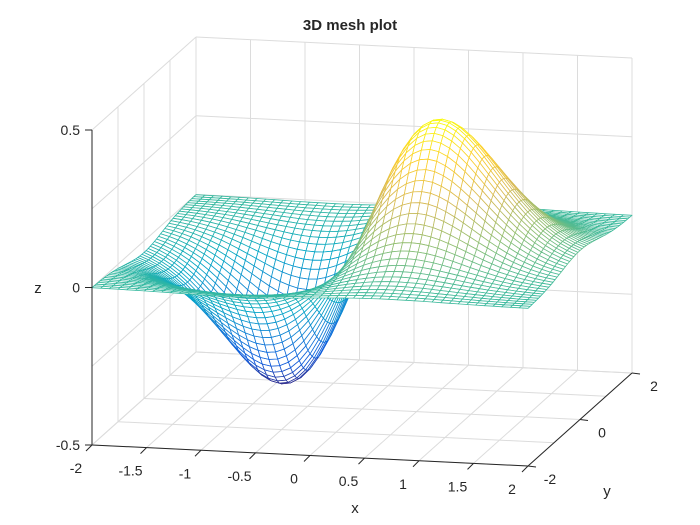 The image size is (700, 525). I want to click on z-axis-label: z, so click(38, 288).